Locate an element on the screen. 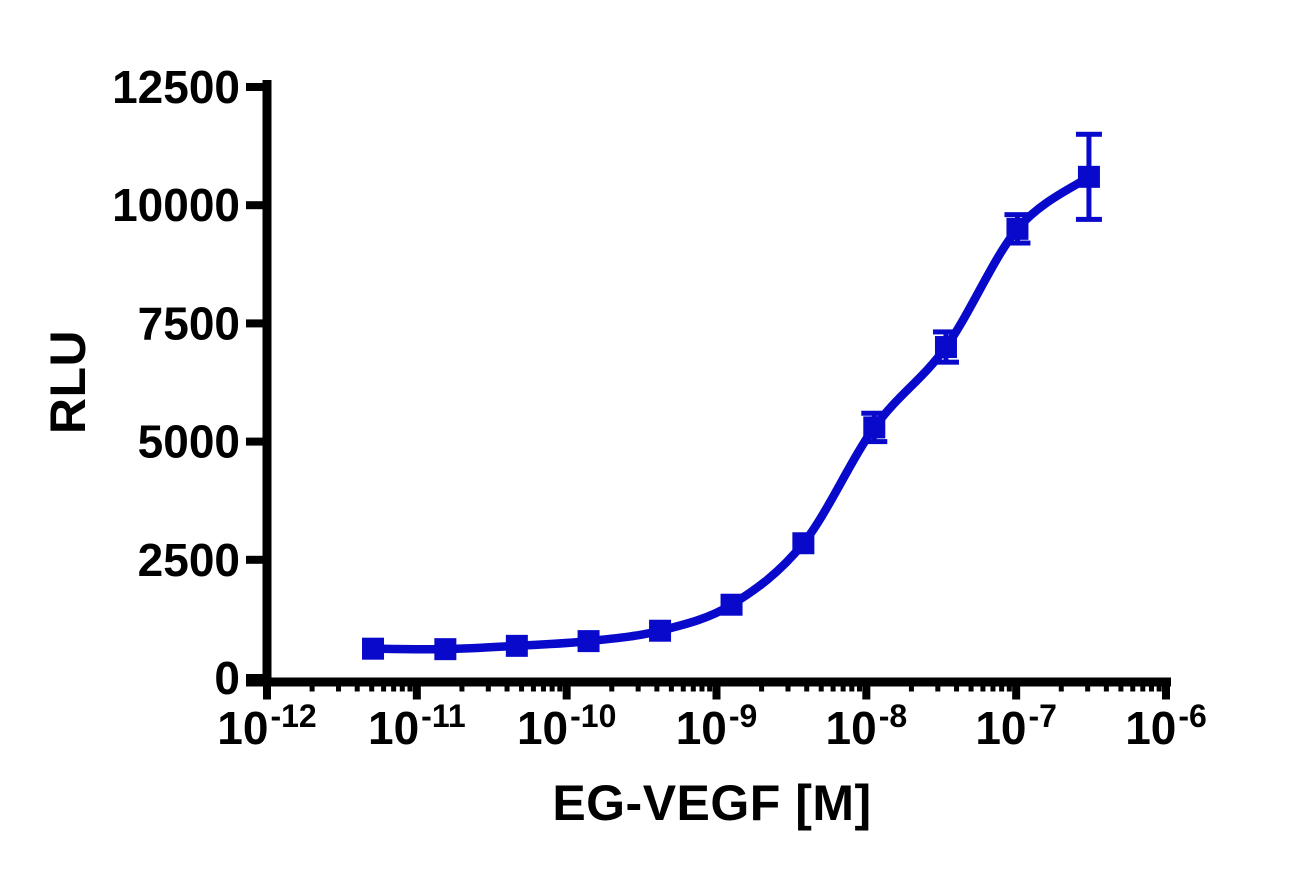  y-axis-title: RLU is located at coordinates (68, 382).